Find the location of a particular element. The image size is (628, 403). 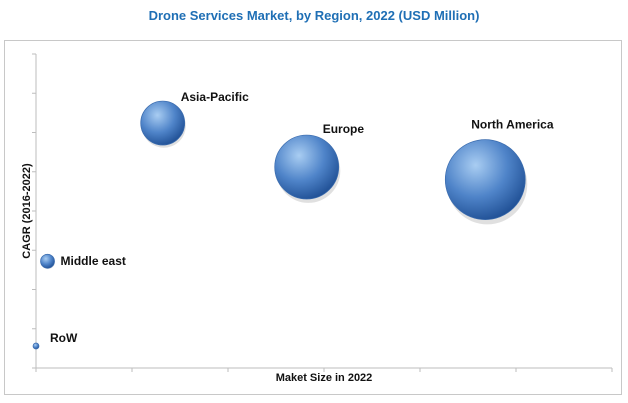

bubble-middle-east is located at coordinates (47, 261).